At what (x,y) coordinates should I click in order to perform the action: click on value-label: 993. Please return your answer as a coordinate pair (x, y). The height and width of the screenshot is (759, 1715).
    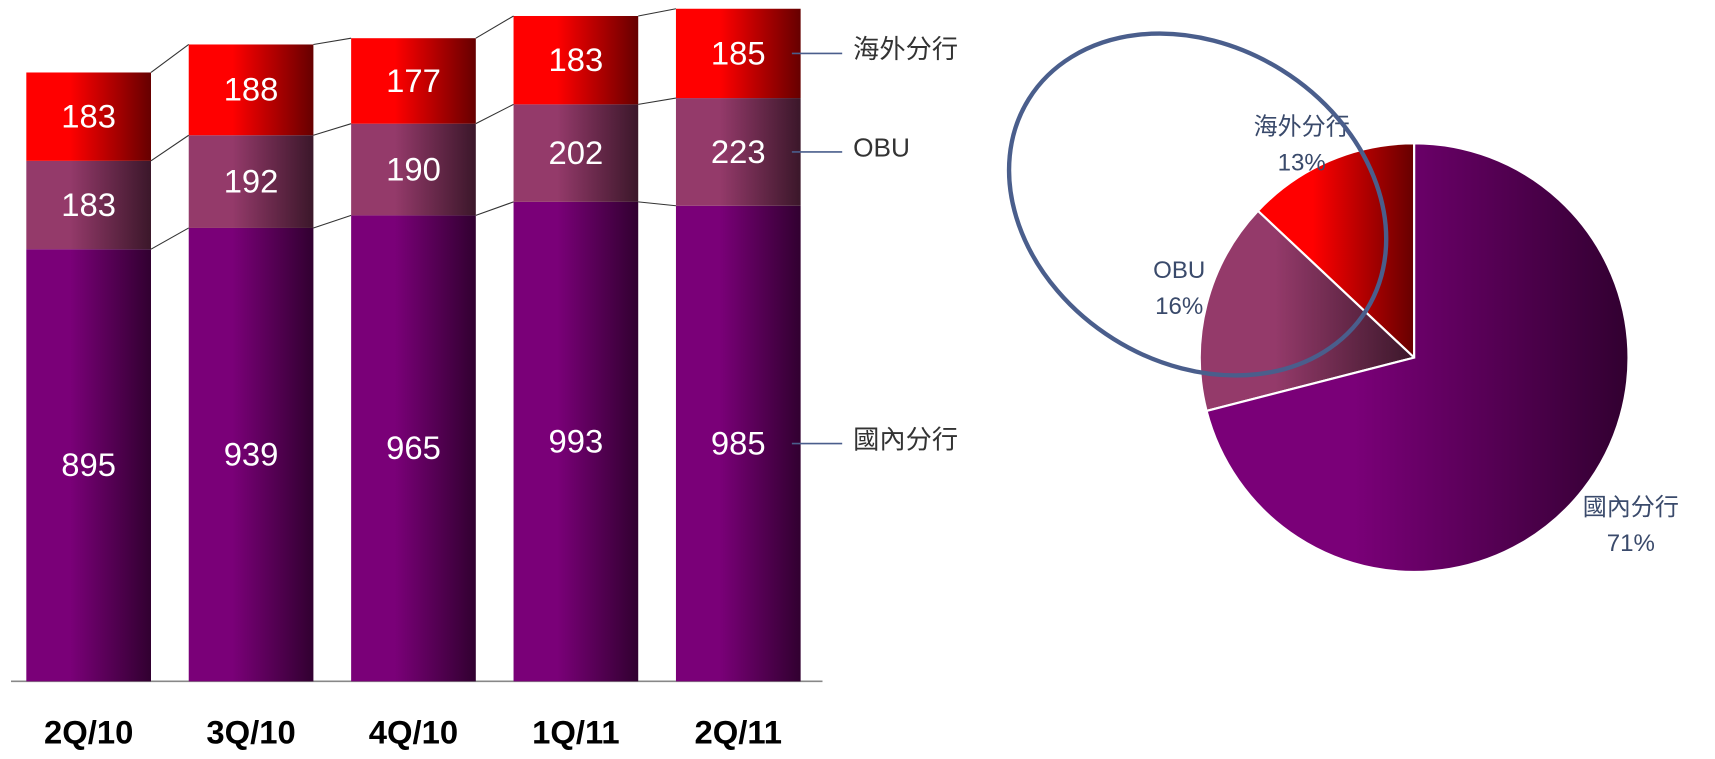
    Looking at the image, I should click on (576, 440).